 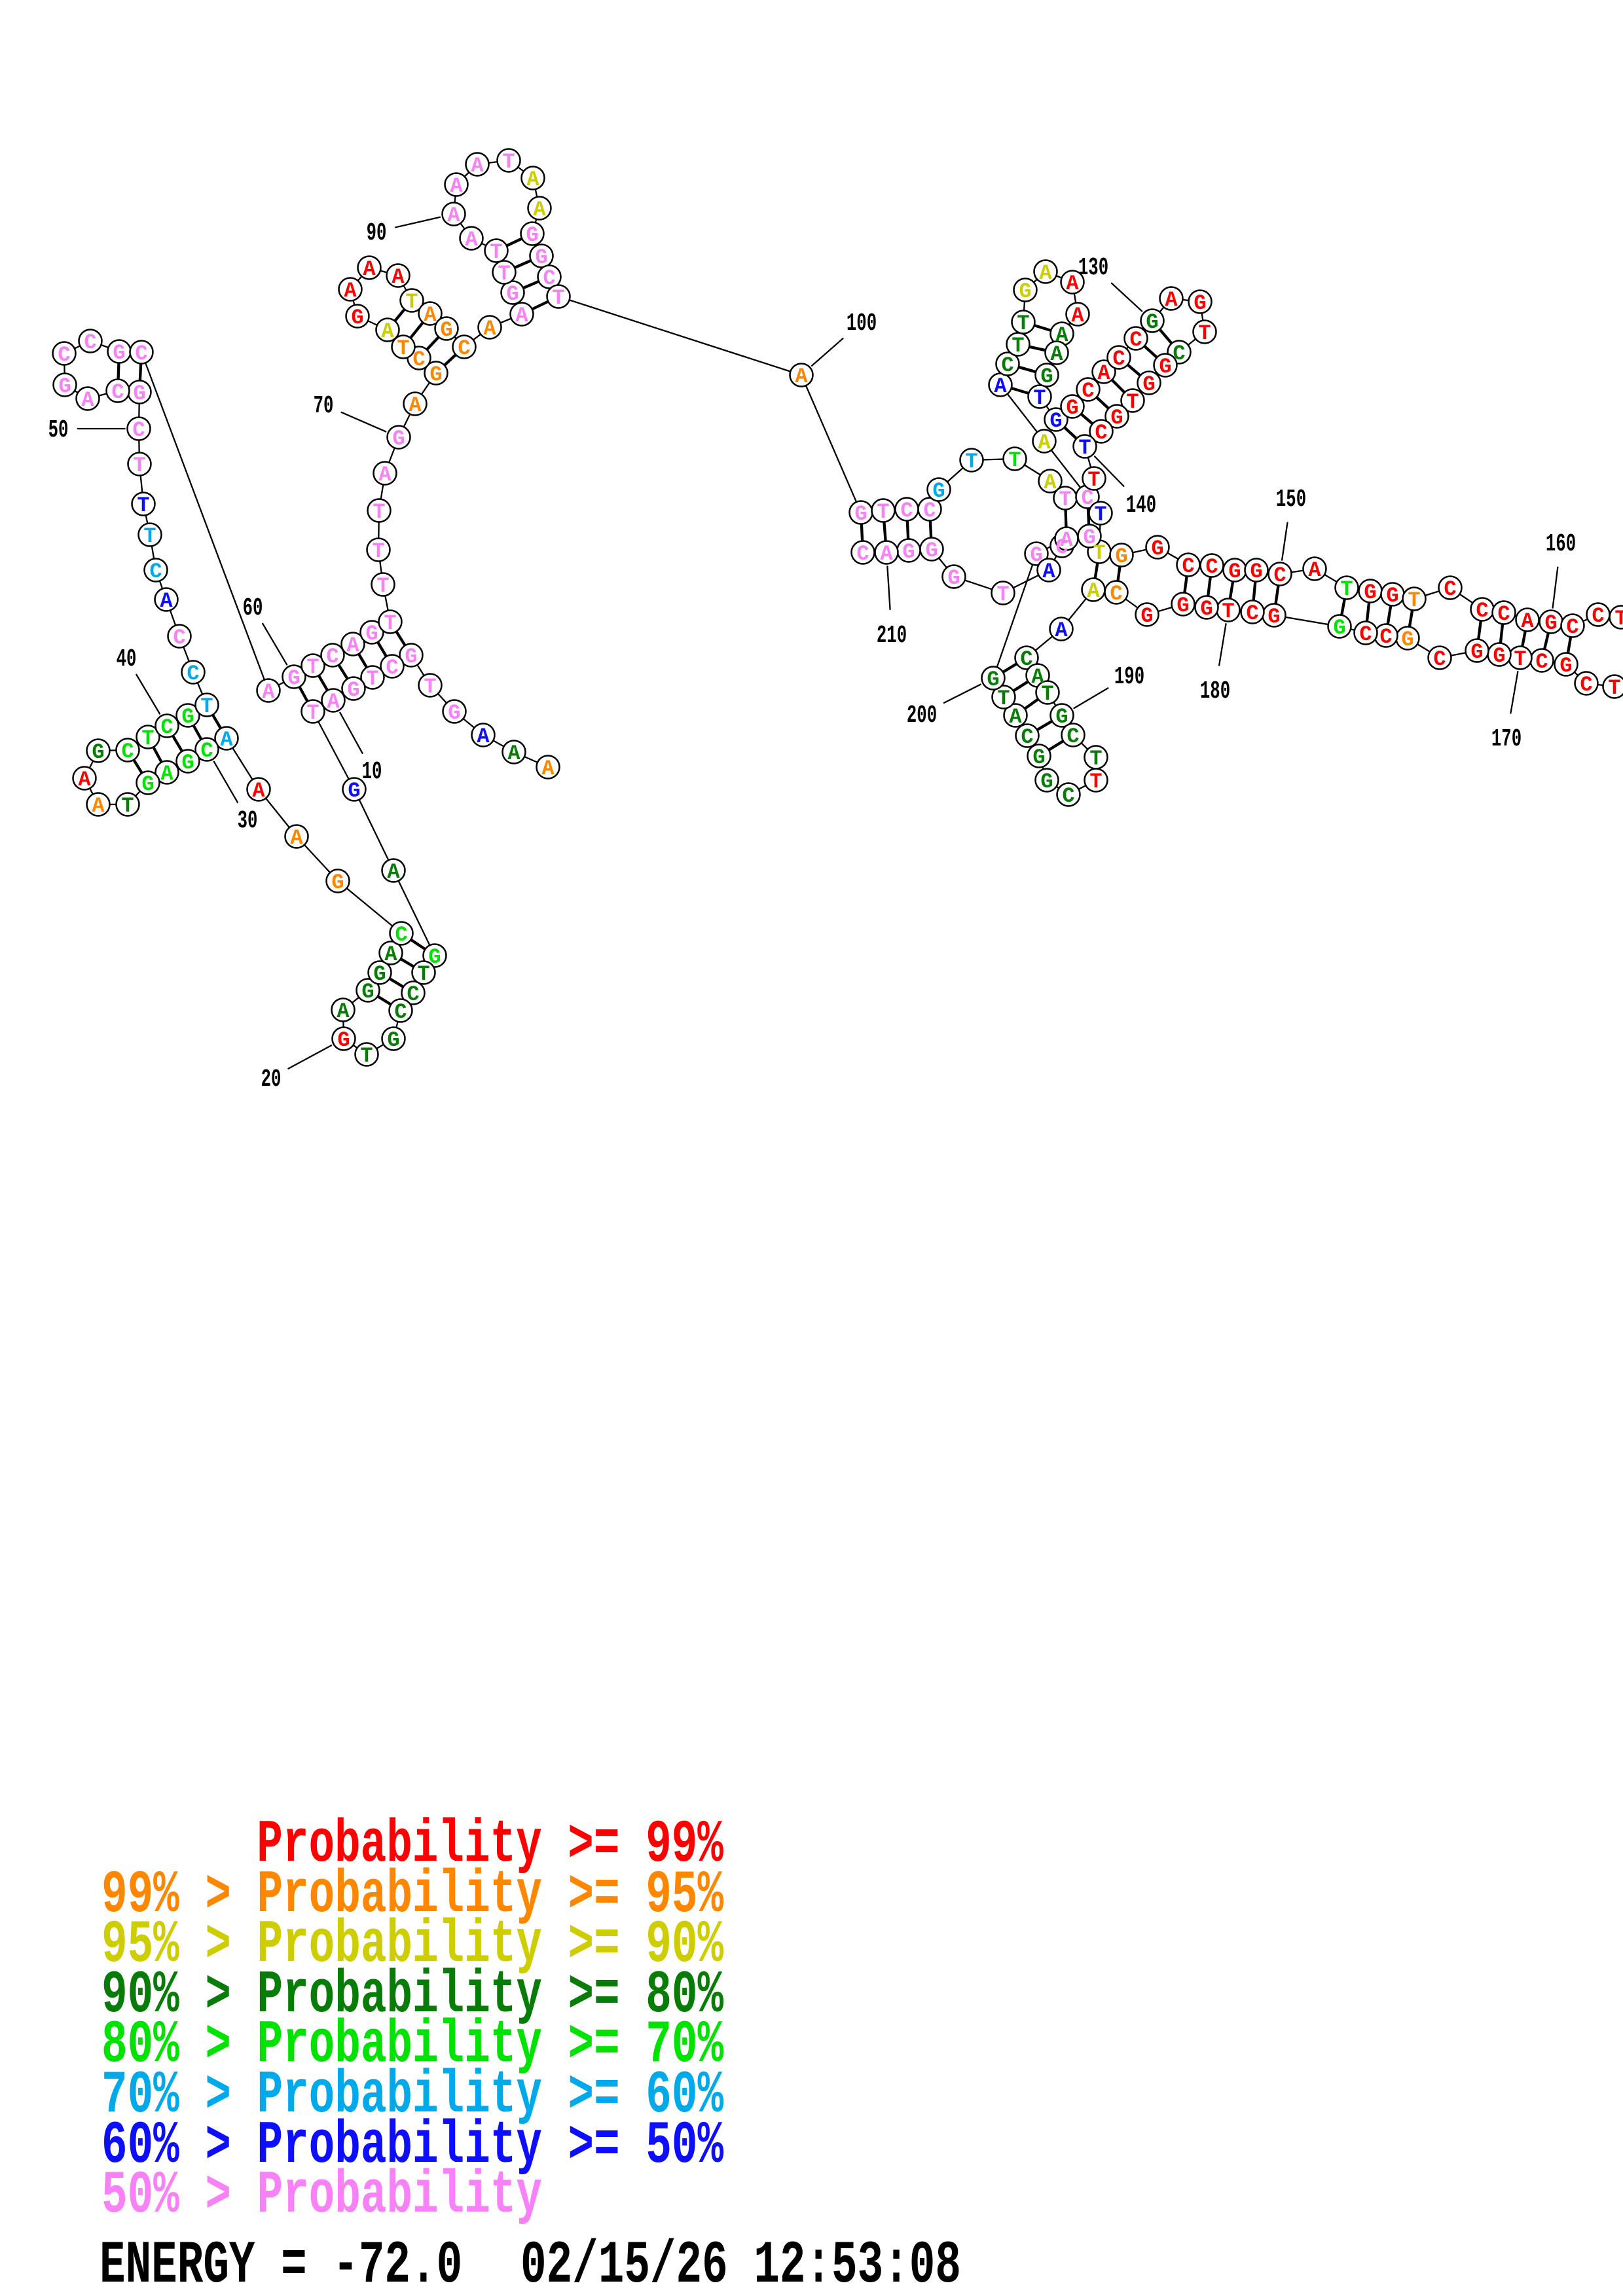 What do you see at coordinates (412, 1945) in the screenshot?
I see `legend-line-90: 95% > Probability >= 90%` at bounding box center [412, 1945].